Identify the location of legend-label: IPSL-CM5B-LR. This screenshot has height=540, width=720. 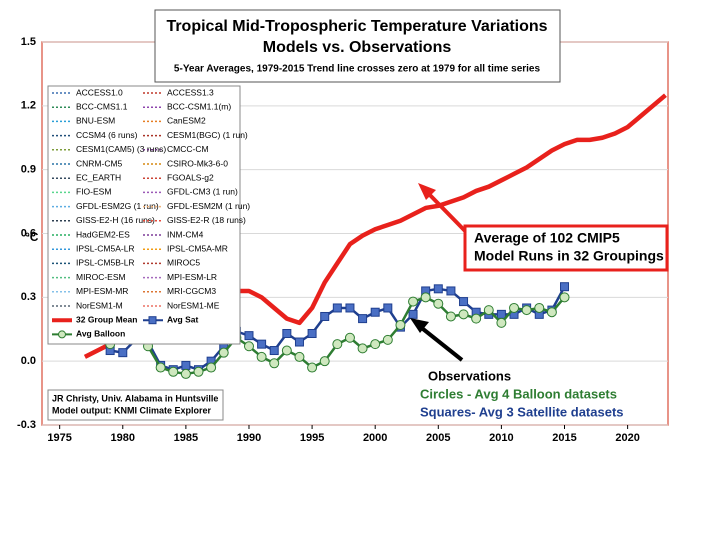
(105, 263).